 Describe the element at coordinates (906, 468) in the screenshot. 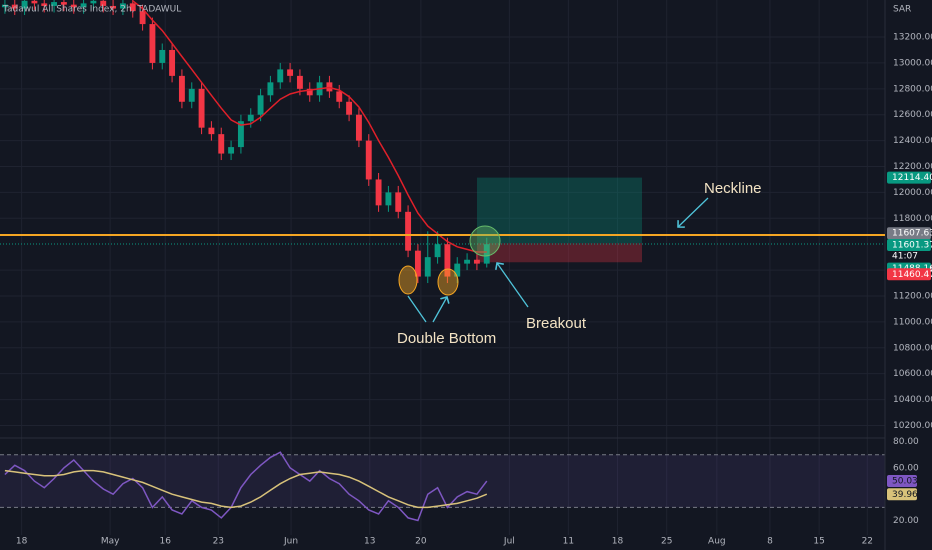

I see `y-tick-label: 60.00` at that location.